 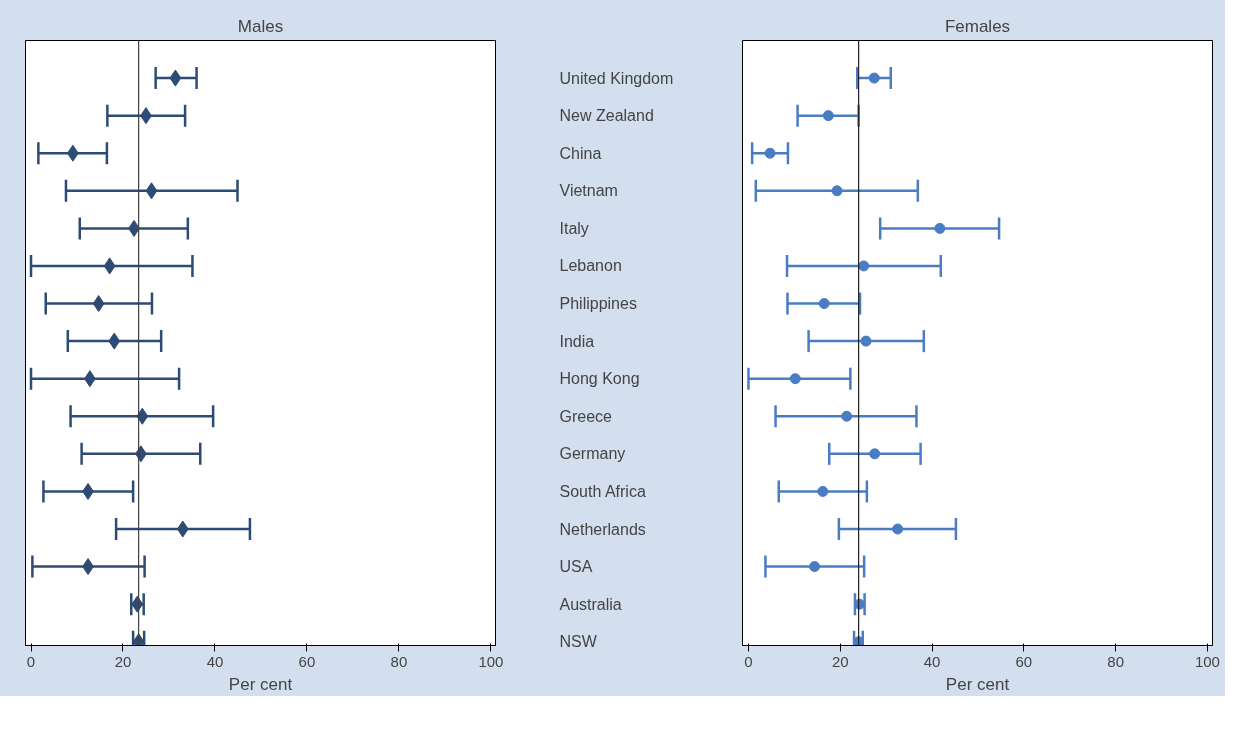 I want to click on y-tick-label: Hong Kong, so click(x=599, y=379).